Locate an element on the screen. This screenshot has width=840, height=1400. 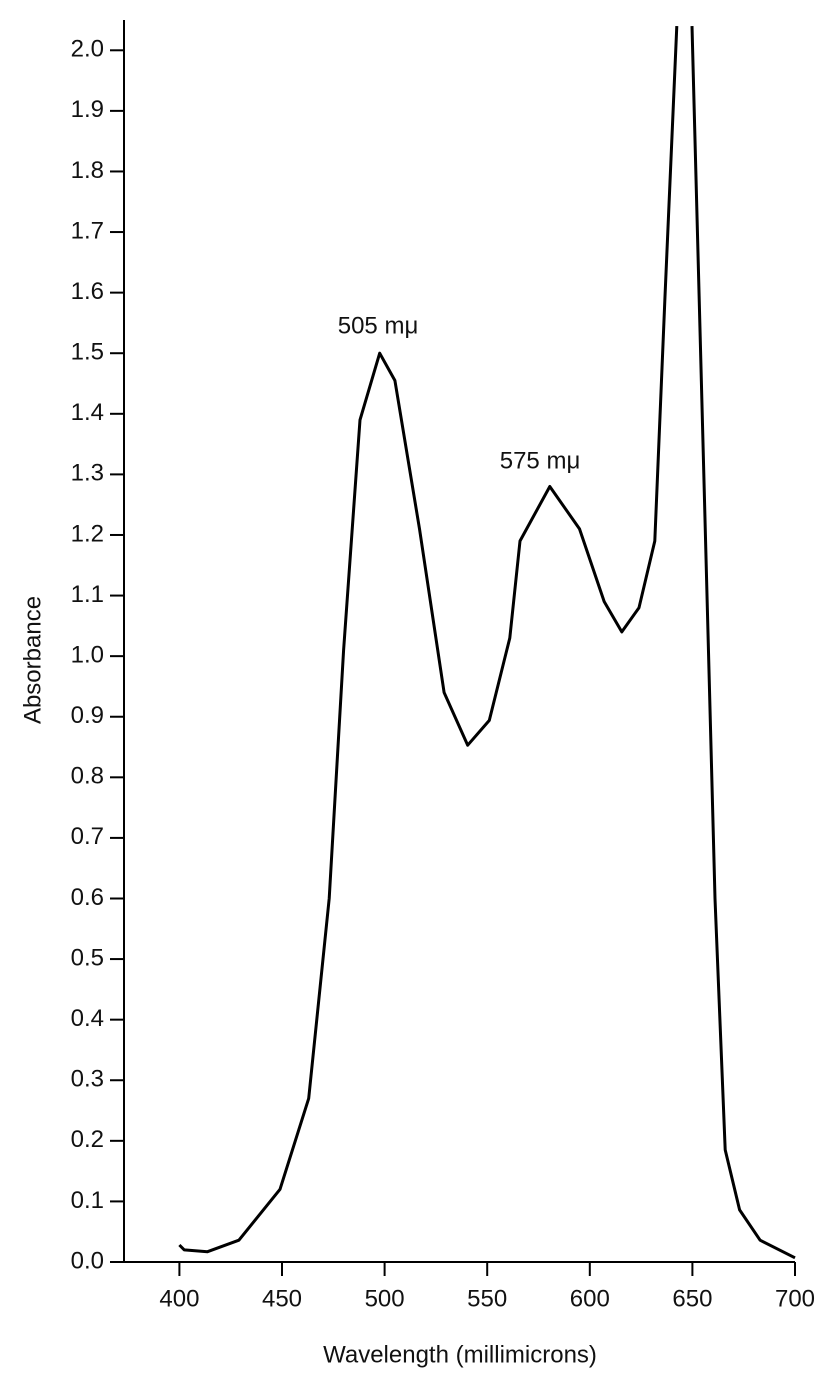
y-tick-label: 1.9 is located at coordinates (87, 109).